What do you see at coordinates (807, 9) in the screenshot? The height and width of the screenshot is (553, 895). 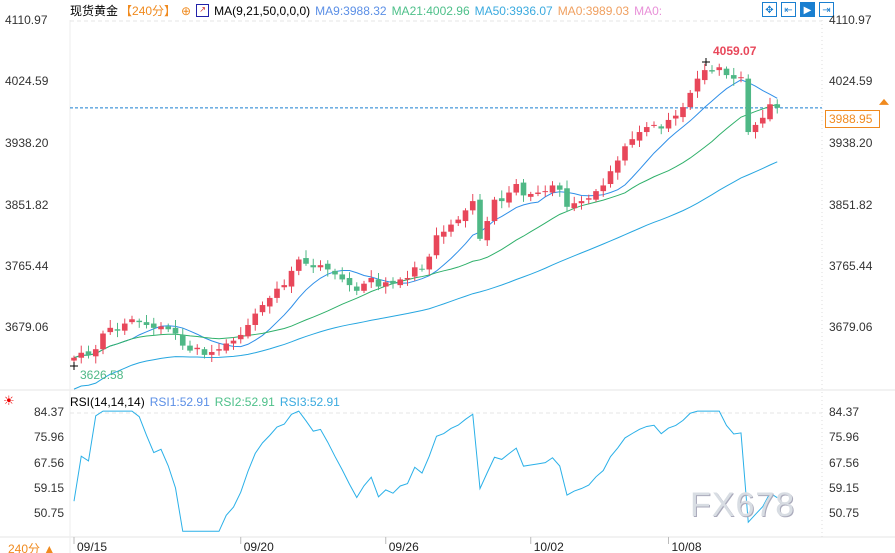 I see `play-icon: ▶` at bounding box center [807, 9].